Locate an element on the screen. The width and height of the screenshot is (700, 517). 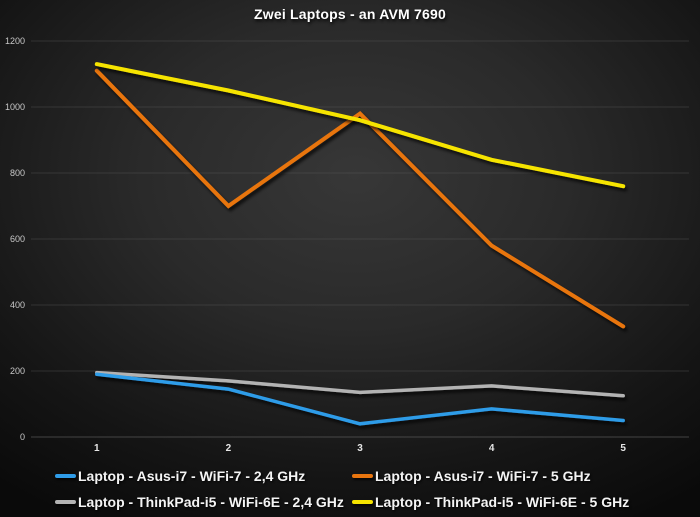
legend-label: Laptop - ThinkPad-i5 - WiFi-6E - 2,4 GHz is located at coordinates (211, 502).